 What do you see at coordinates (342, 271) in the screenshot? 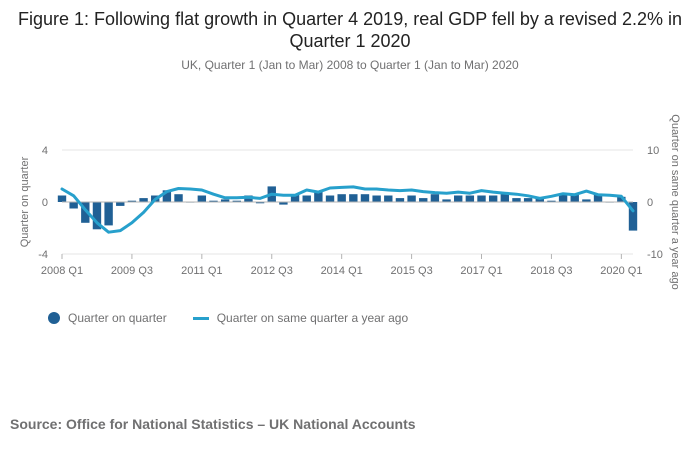
I see `x-tick-label: 2014 Q1` at bounding box center [342, 271].